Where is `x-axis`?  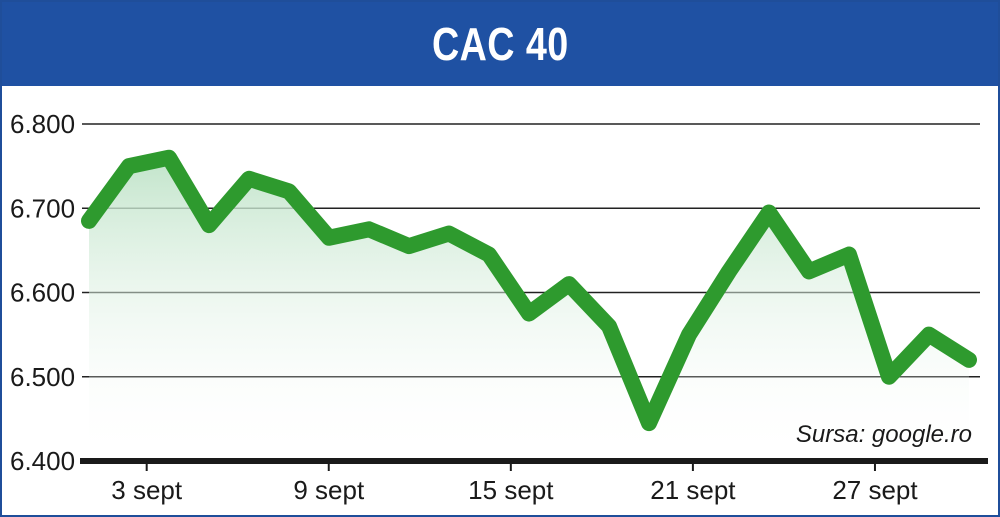 x-axis is located at coordinates (534, 464).